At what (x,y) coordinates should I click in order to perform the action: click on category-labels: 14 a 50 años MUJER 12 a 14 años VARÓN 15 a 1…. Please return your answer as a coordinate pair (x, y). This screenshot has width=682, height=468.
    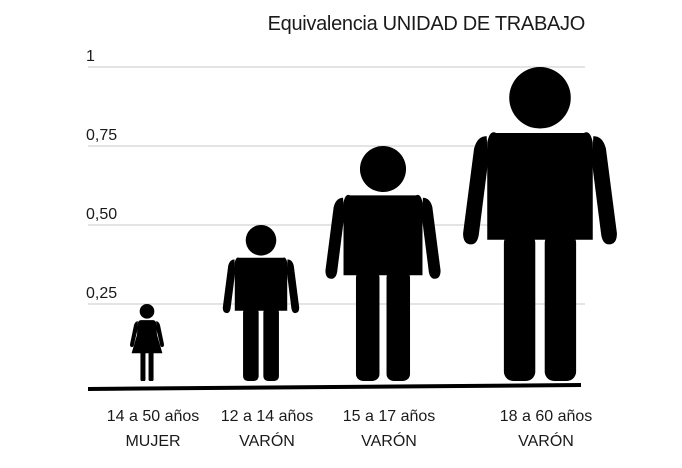
    Looking at the image, I should click on (350, 429).